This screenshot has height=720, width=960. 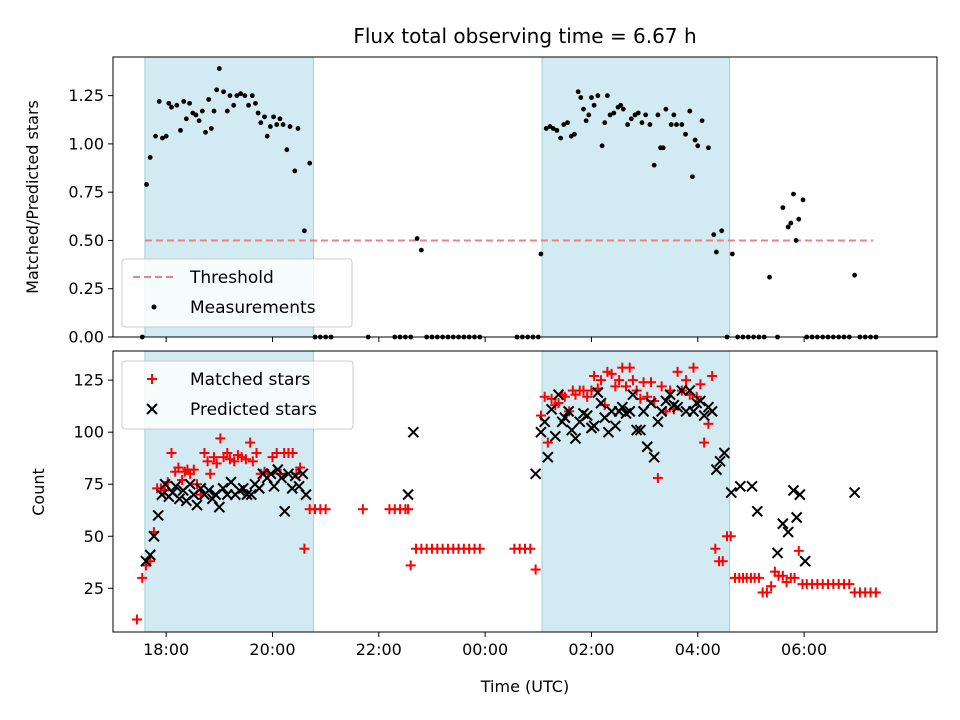 I want to click on bottom-y-axis-label: Count, so click(x=38, y=492).